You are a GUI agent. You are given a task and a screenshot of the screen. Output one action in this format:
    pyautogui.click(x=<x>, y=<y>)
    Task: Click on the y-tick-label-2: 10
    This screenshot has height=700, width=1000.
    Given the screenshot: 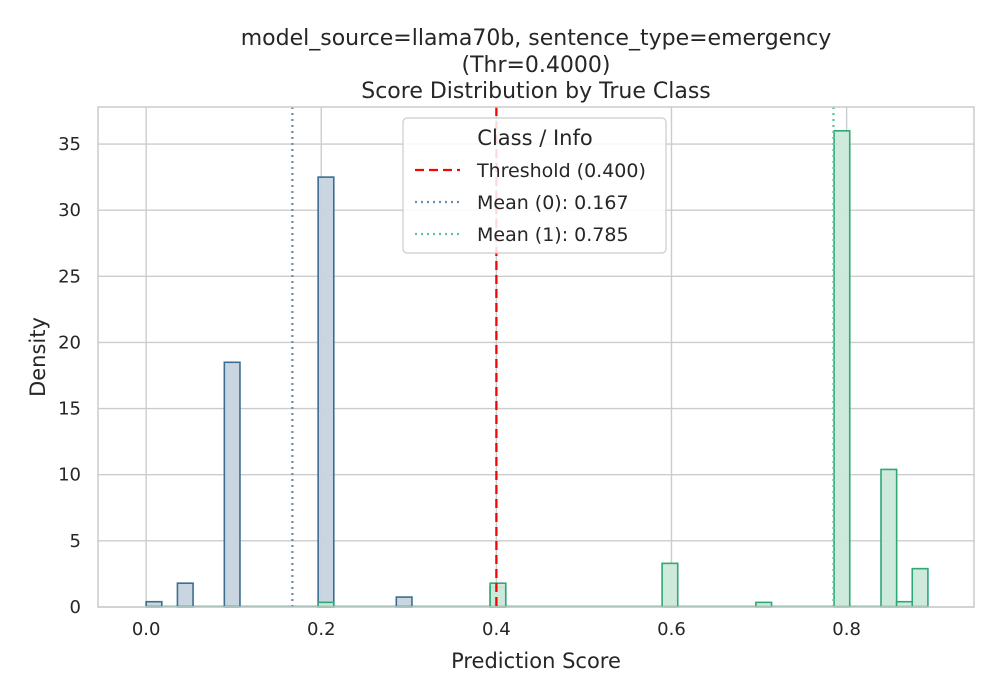 What is the action you would take?
    pyautogui.click(x=69, y=475)
    